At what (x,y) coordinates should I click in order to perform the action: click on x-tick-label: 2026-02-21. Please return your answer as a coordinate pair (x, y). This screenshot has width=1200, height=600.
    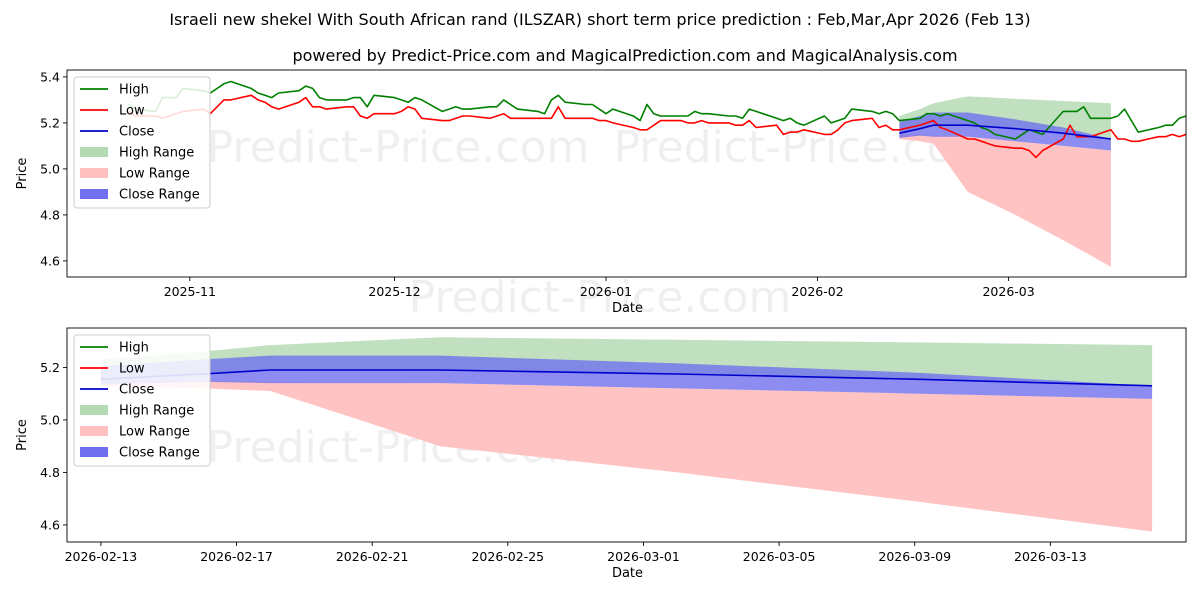
    Looking at the image, I should click on (372, 556).